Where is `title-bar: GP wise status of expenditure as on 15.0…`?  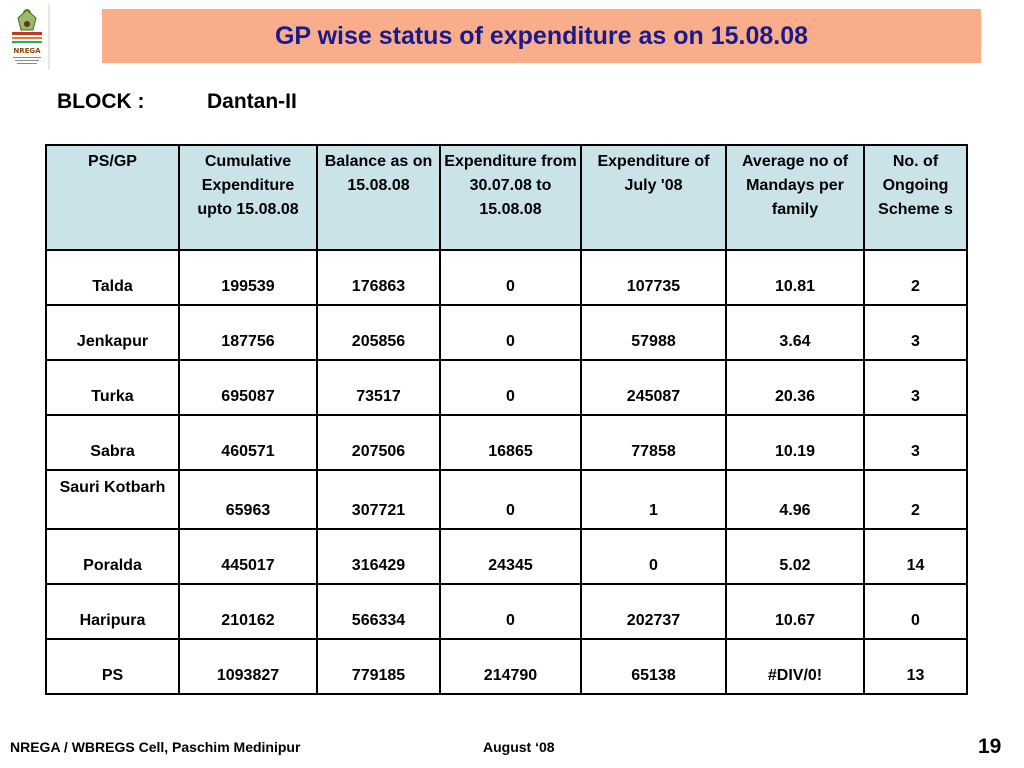 title-bar: GP wise status of expenditure as on 15.0… is located at coordinates (541, 36).